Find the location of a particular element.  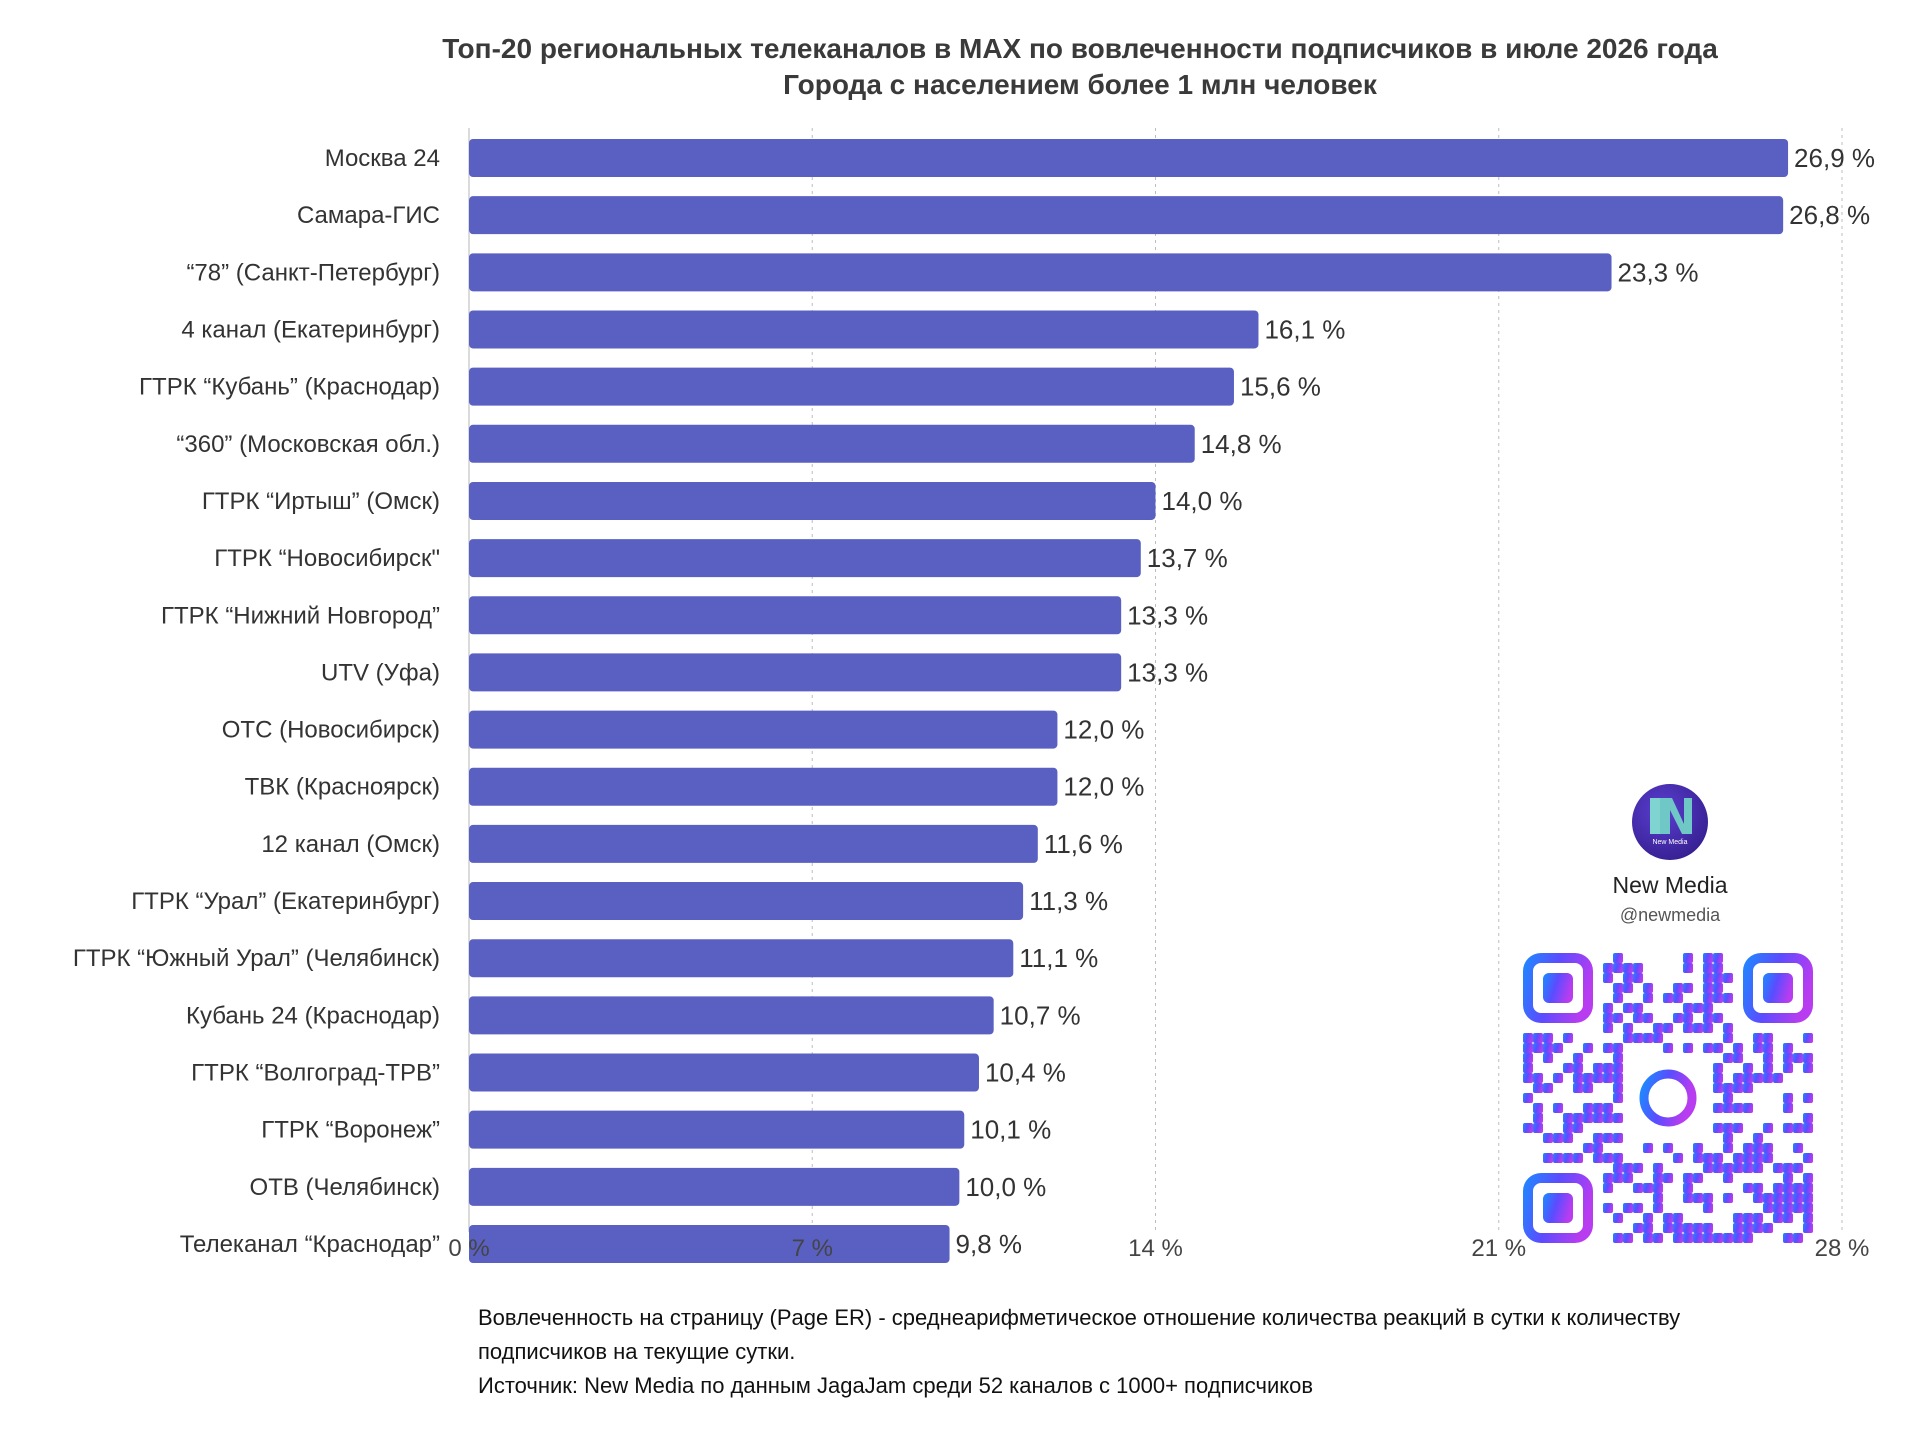

value-label: 26,9 % is located at coordinates (1834, 158).